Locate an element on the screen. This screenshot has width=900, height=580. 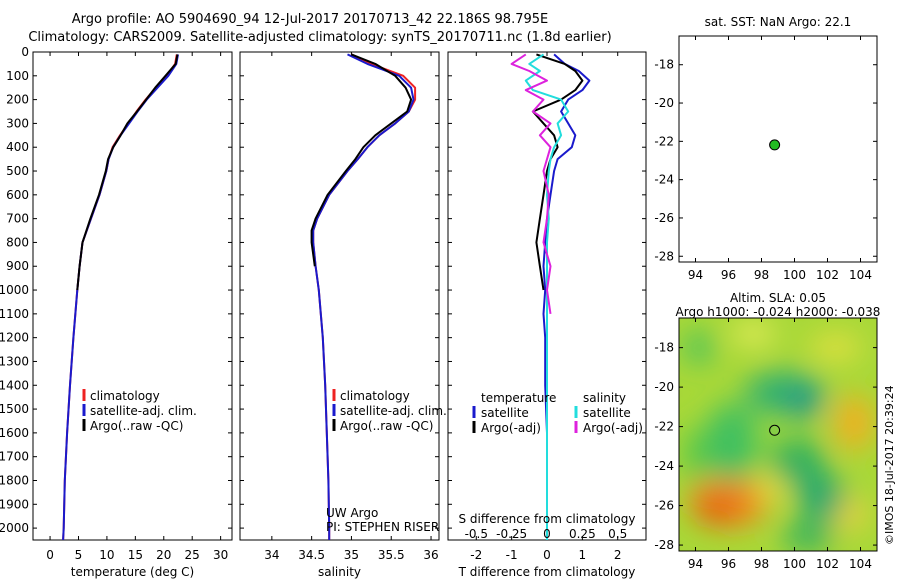
y-tick-label: 800 is located at coordinates (17, 242).